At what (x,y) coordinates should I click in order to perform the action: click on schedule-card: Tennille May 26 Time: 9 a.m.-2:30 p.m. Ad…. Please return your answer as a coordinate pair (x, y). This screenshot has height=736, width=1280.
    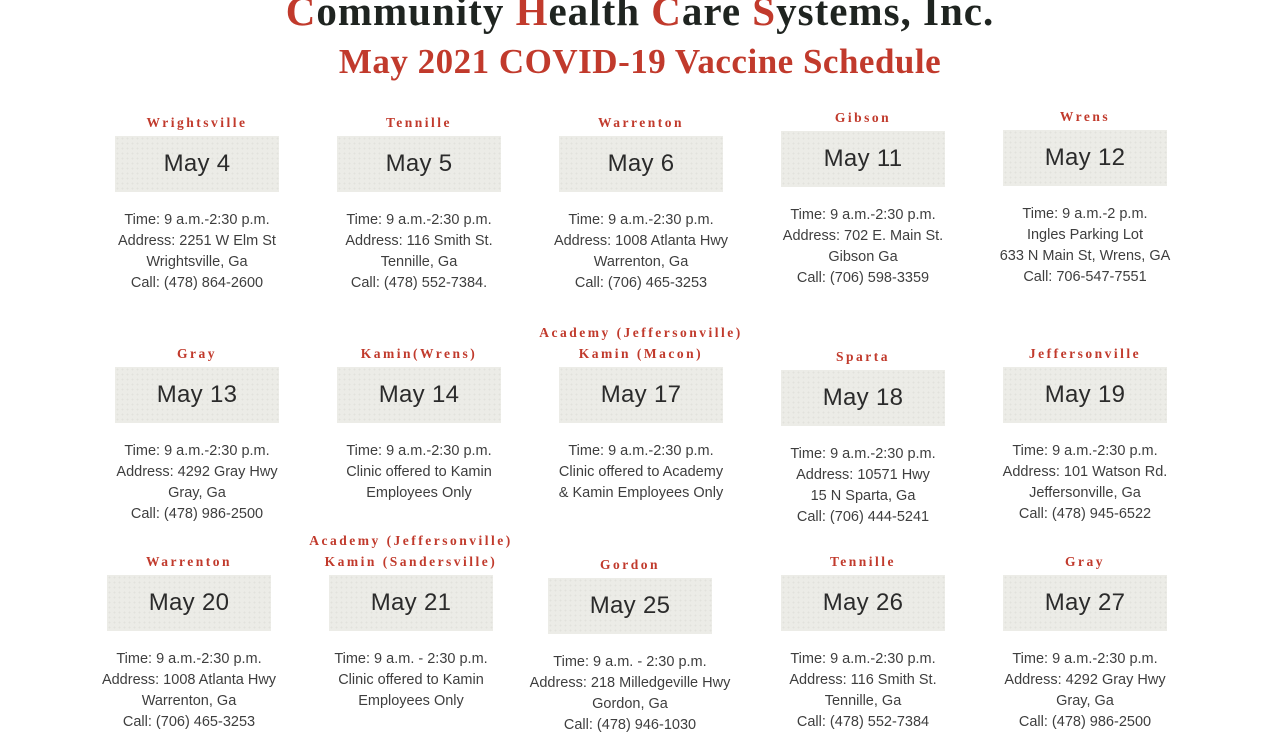
    Looking at the image, I should click on (863, 630).